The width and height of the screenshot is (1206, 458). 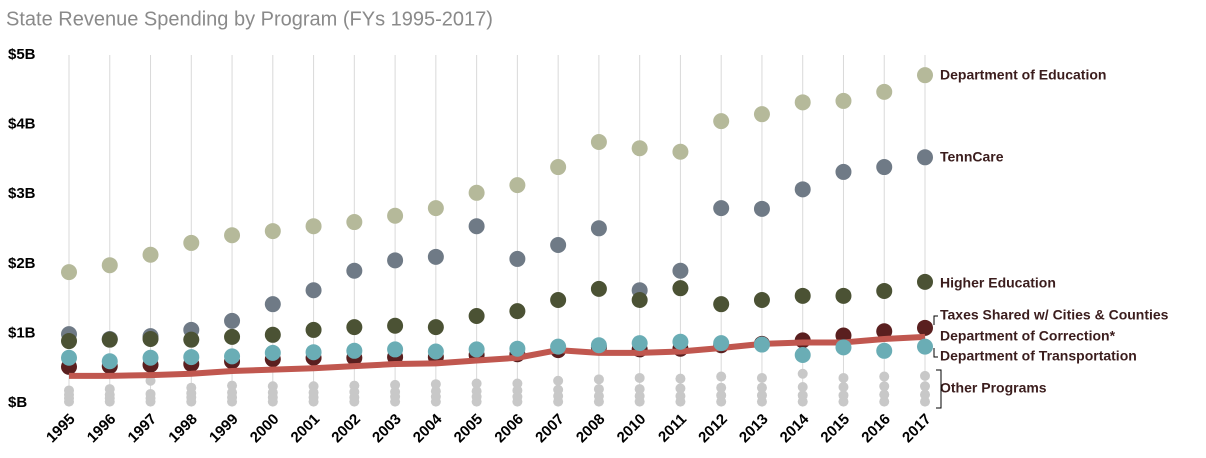 I want to click on series-label: TennCare, so click(x=972, y=157).